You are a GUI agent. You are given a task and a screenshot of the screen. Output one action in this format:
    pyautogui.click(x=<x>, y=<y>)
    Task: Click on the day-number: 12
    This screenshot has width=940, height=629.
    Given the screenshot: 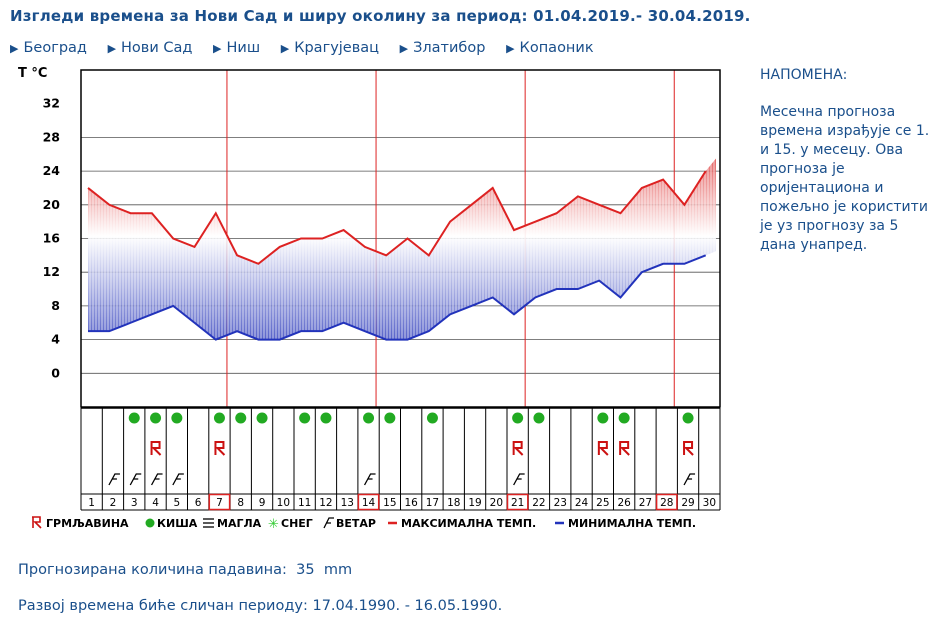 What is the action you would take?
    pyautogui.click(x=325, y=503)
    